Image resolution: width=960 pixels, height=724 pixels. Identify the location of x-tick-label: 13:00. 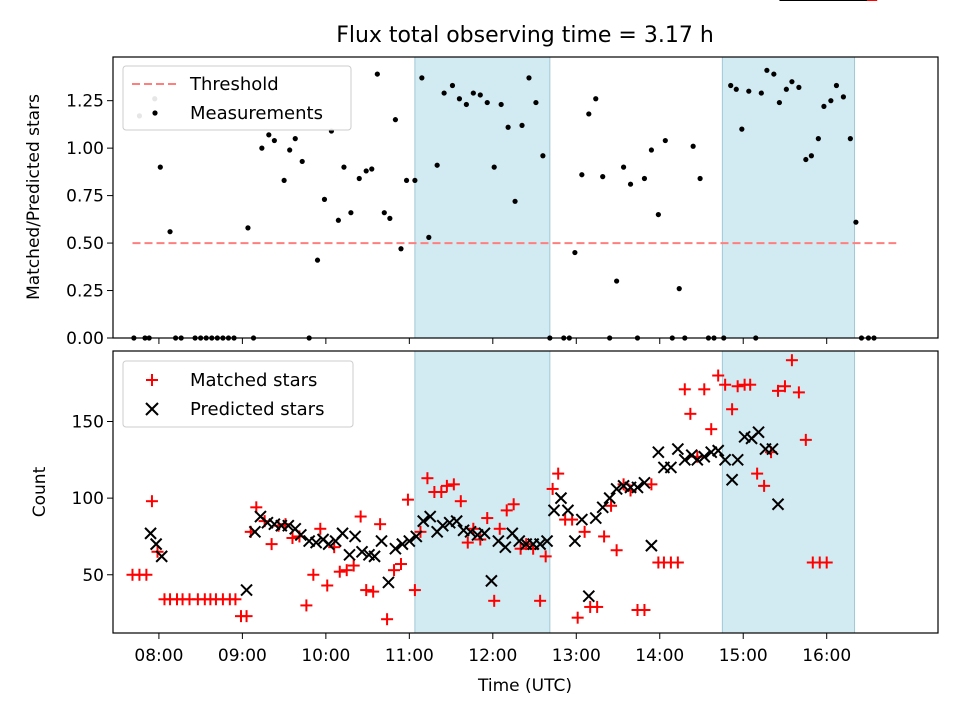
(576, 656).